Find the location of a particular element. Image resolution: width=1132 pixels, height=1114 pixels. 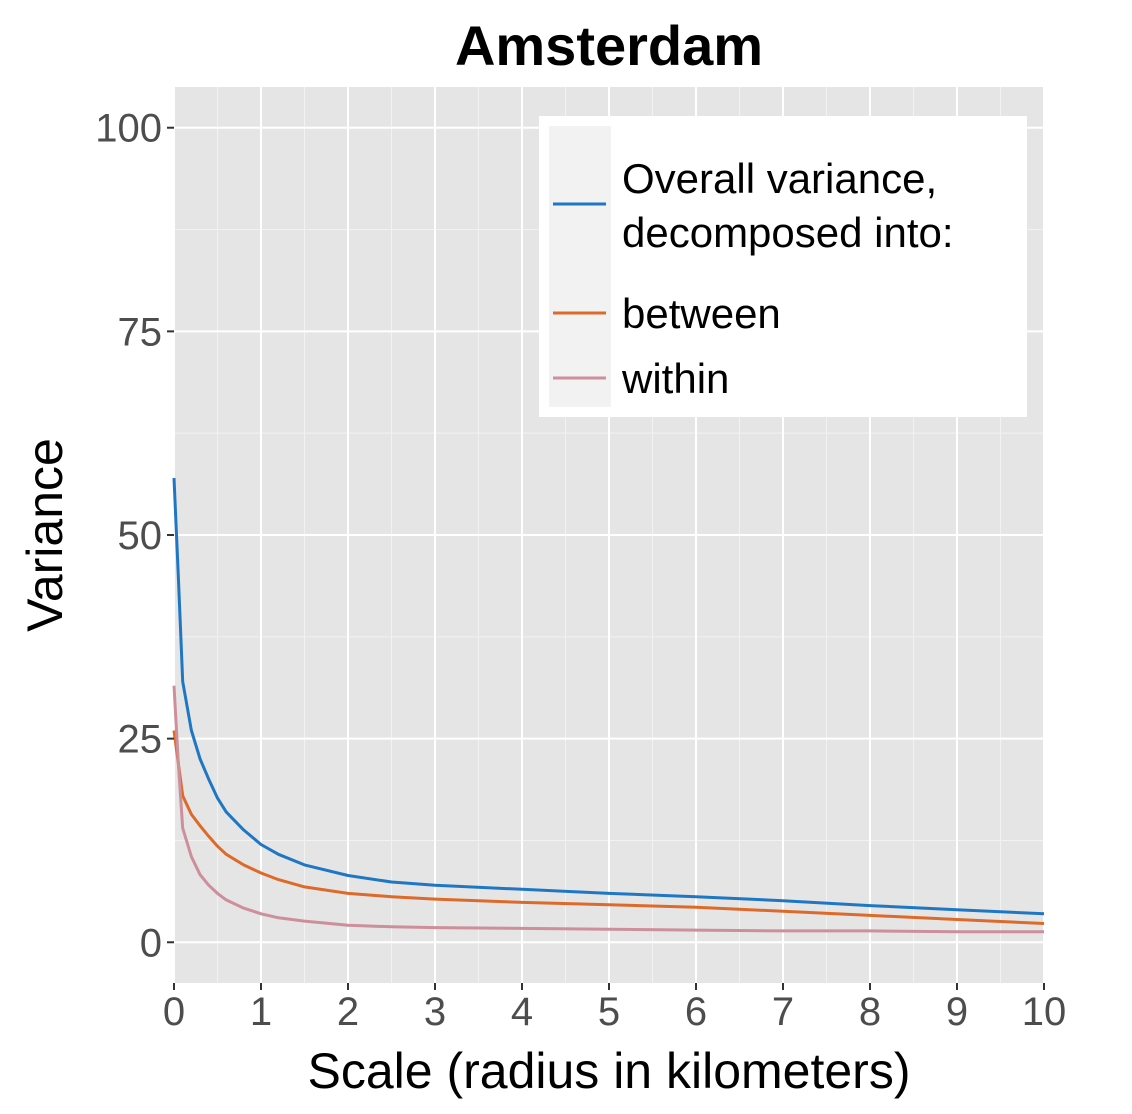

y-tick-label: 25 is located at coordinates (140, 740).